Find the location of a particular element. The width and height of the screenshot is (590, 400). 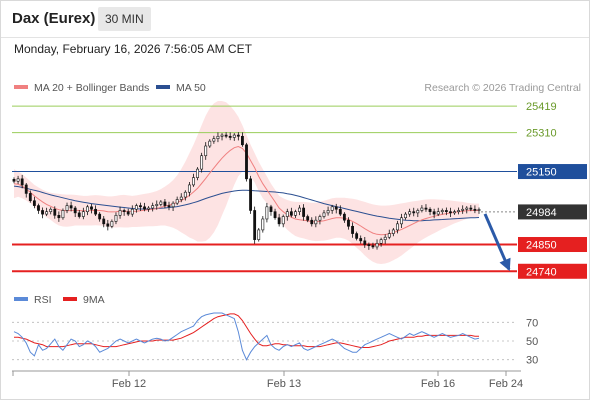

rsi-panel: 70 50 30 is located at coordinates (275, 339).